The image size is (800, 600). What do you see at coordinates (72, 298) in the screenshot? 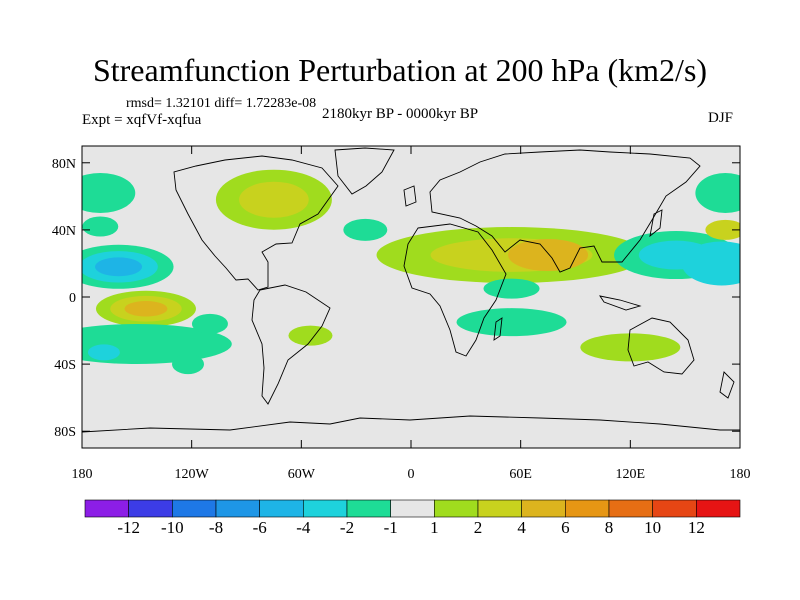
I see `y-tick-label-2: 0` at bounding box center [72, 298].